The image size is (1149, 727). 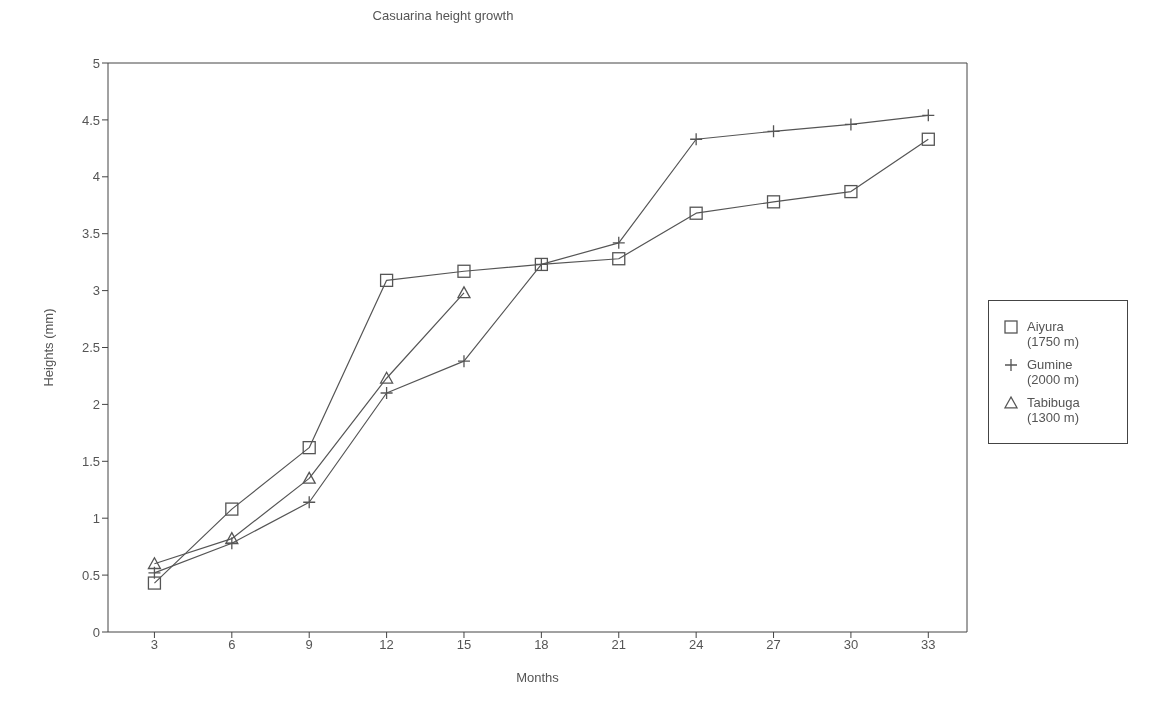 I want to click on y-tick-label: 1, so click(x=96, y=518).